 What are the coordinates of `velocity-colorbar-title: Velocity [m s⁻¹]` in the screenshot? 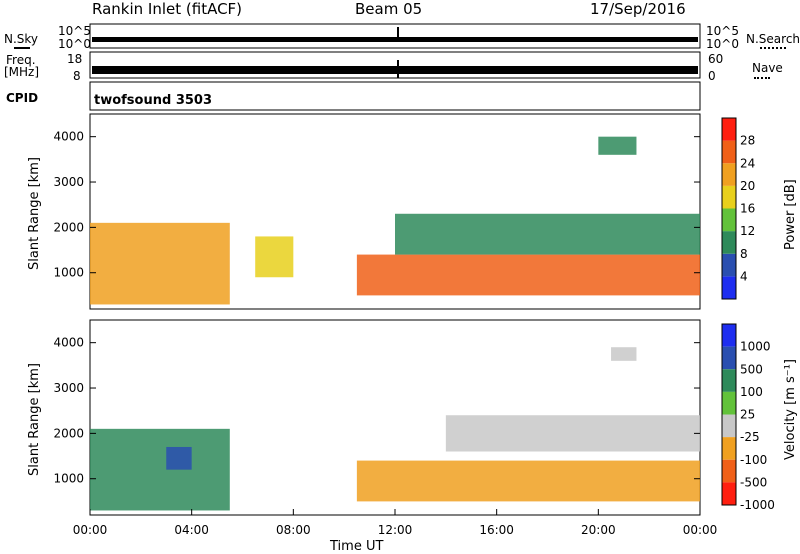 It's located at (790, 409).